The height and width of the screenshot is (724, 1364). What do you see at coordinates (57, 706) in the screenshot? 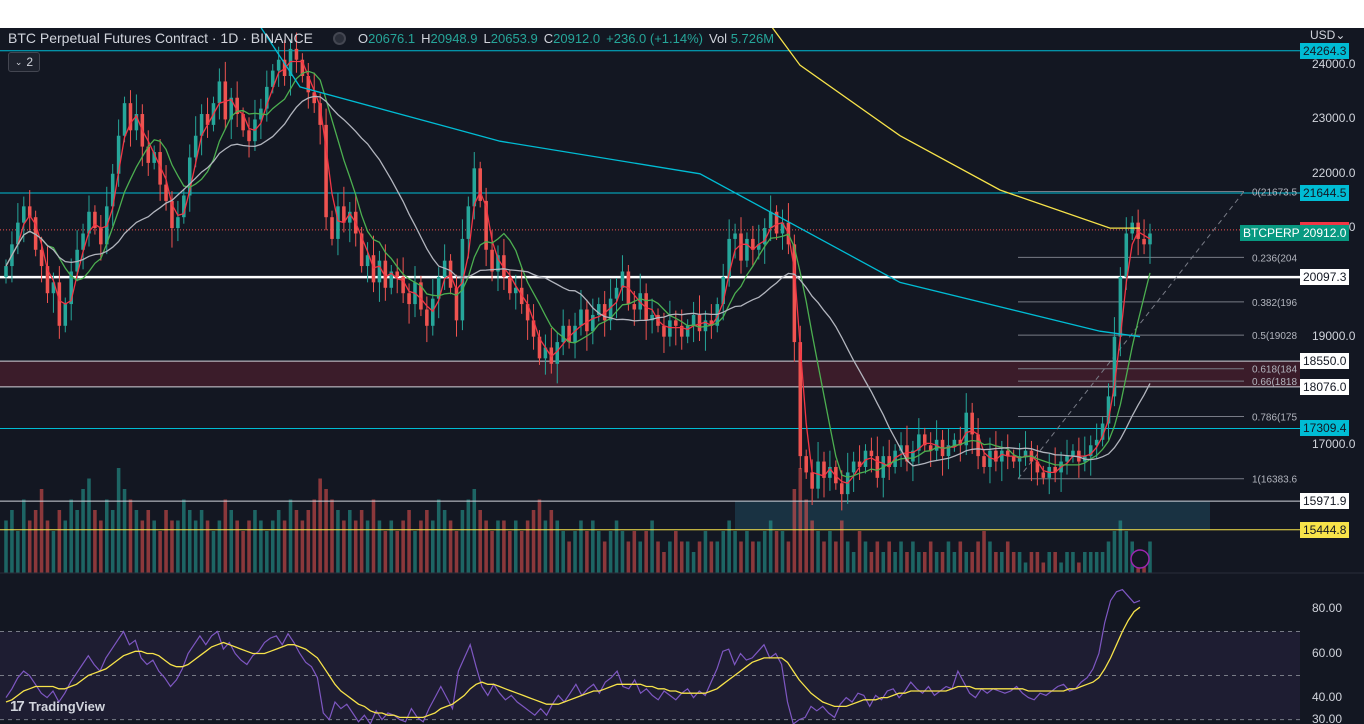
I see `tradingview-logo: 17 TradingView` at bounding box center [57, 706].